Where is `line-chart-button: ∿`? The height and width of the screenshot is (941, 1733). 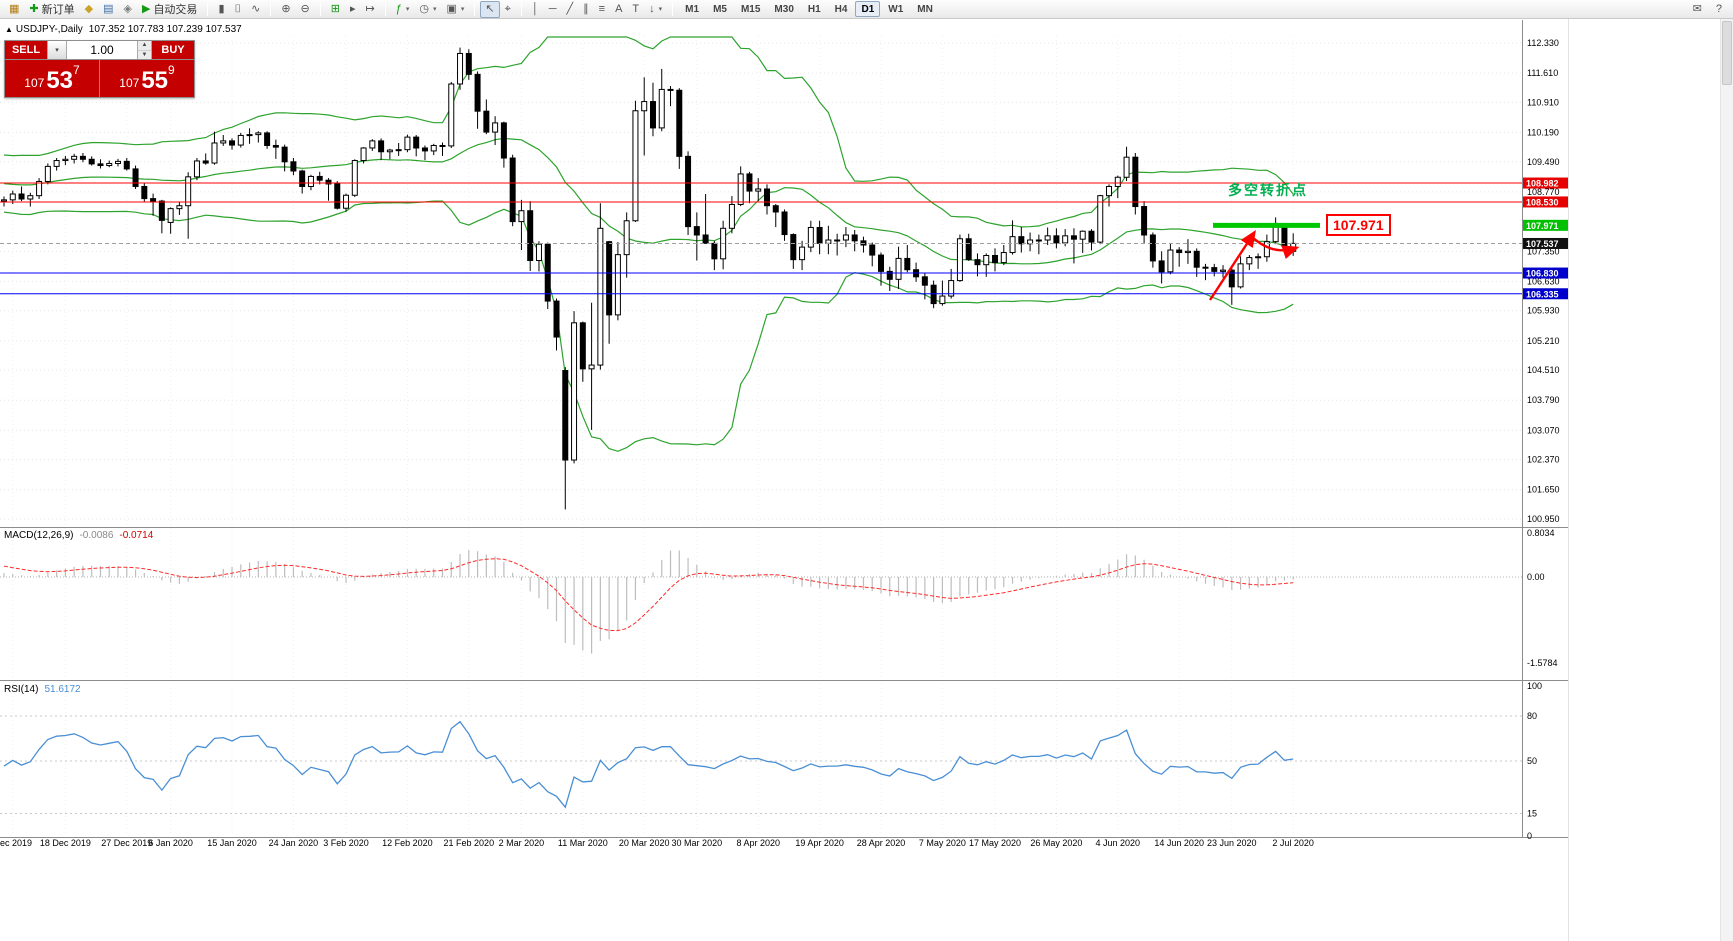 line-chart-button: ∿ is located at coordinates (255, 9).